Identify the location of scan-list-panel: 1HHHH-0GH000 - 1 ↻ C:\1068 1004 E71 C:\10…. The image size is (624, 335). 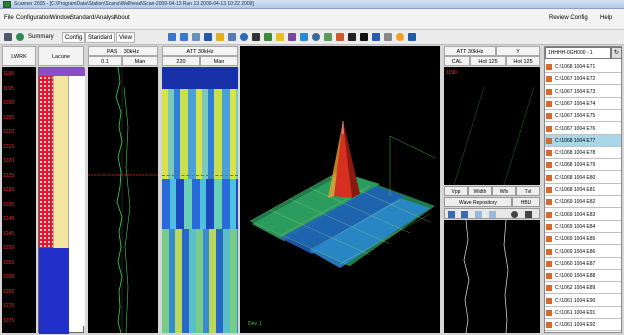
(583, 189).